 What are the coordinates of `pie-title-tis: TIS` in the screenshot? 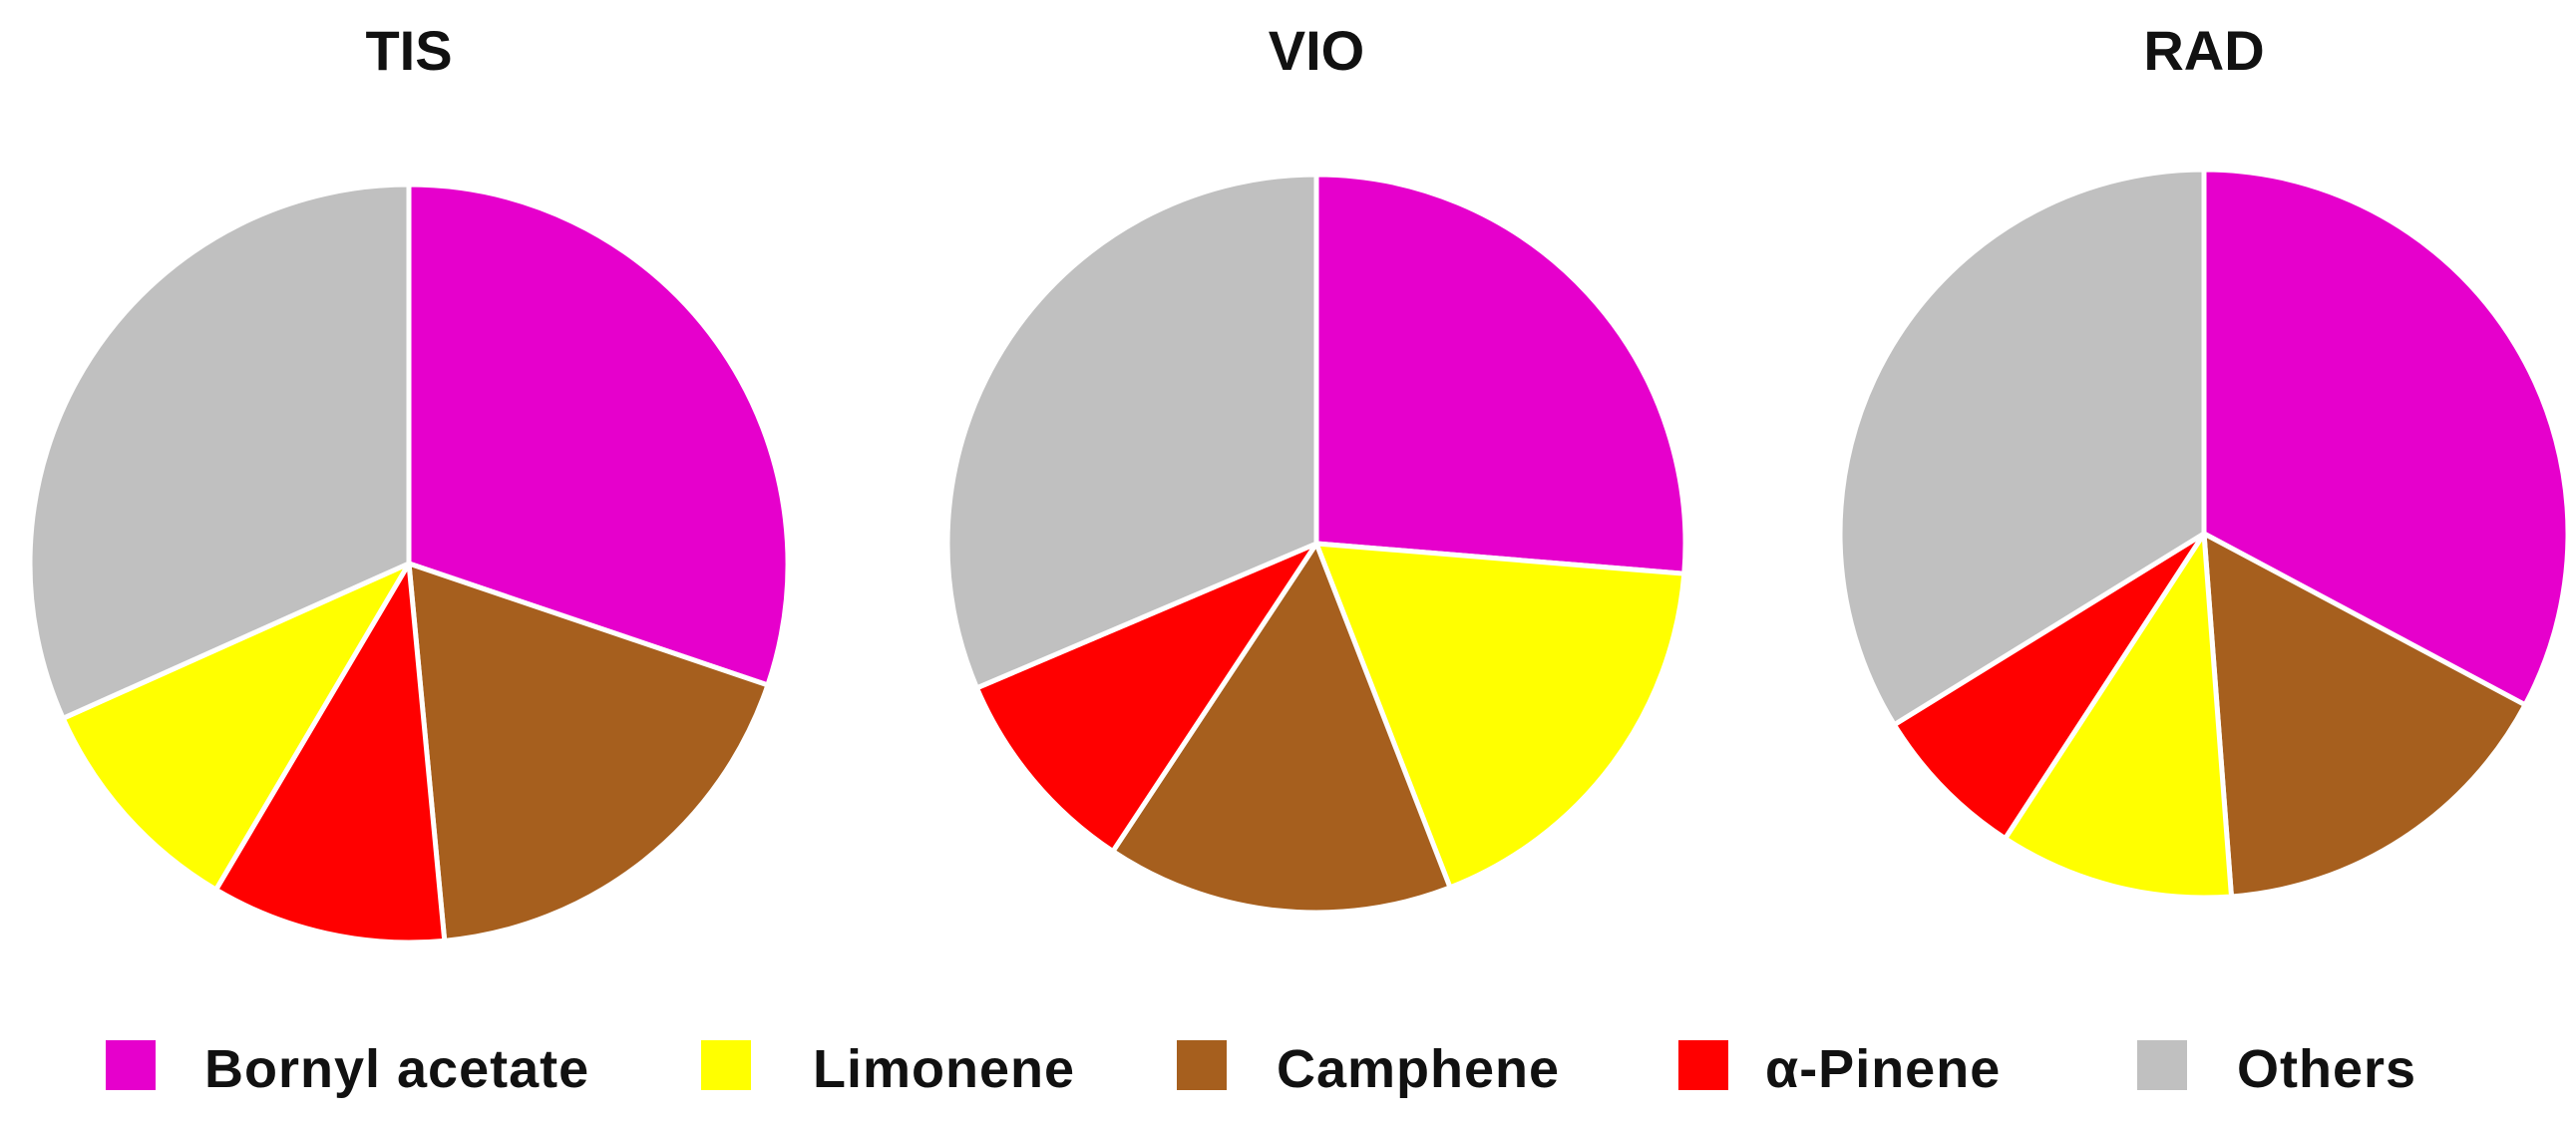 It's located at (409, 50).